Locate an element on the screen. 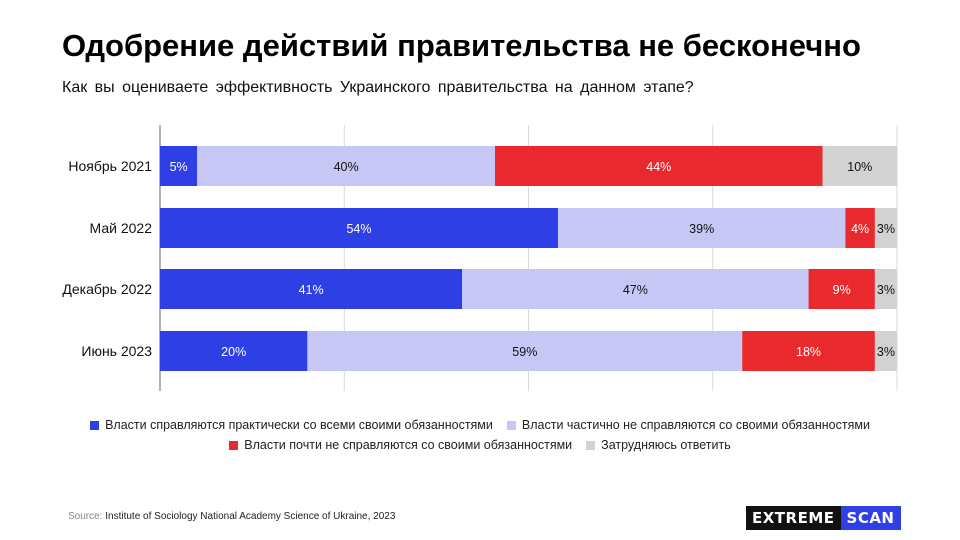  data-label: 10% is located at coordinates (859, 167).